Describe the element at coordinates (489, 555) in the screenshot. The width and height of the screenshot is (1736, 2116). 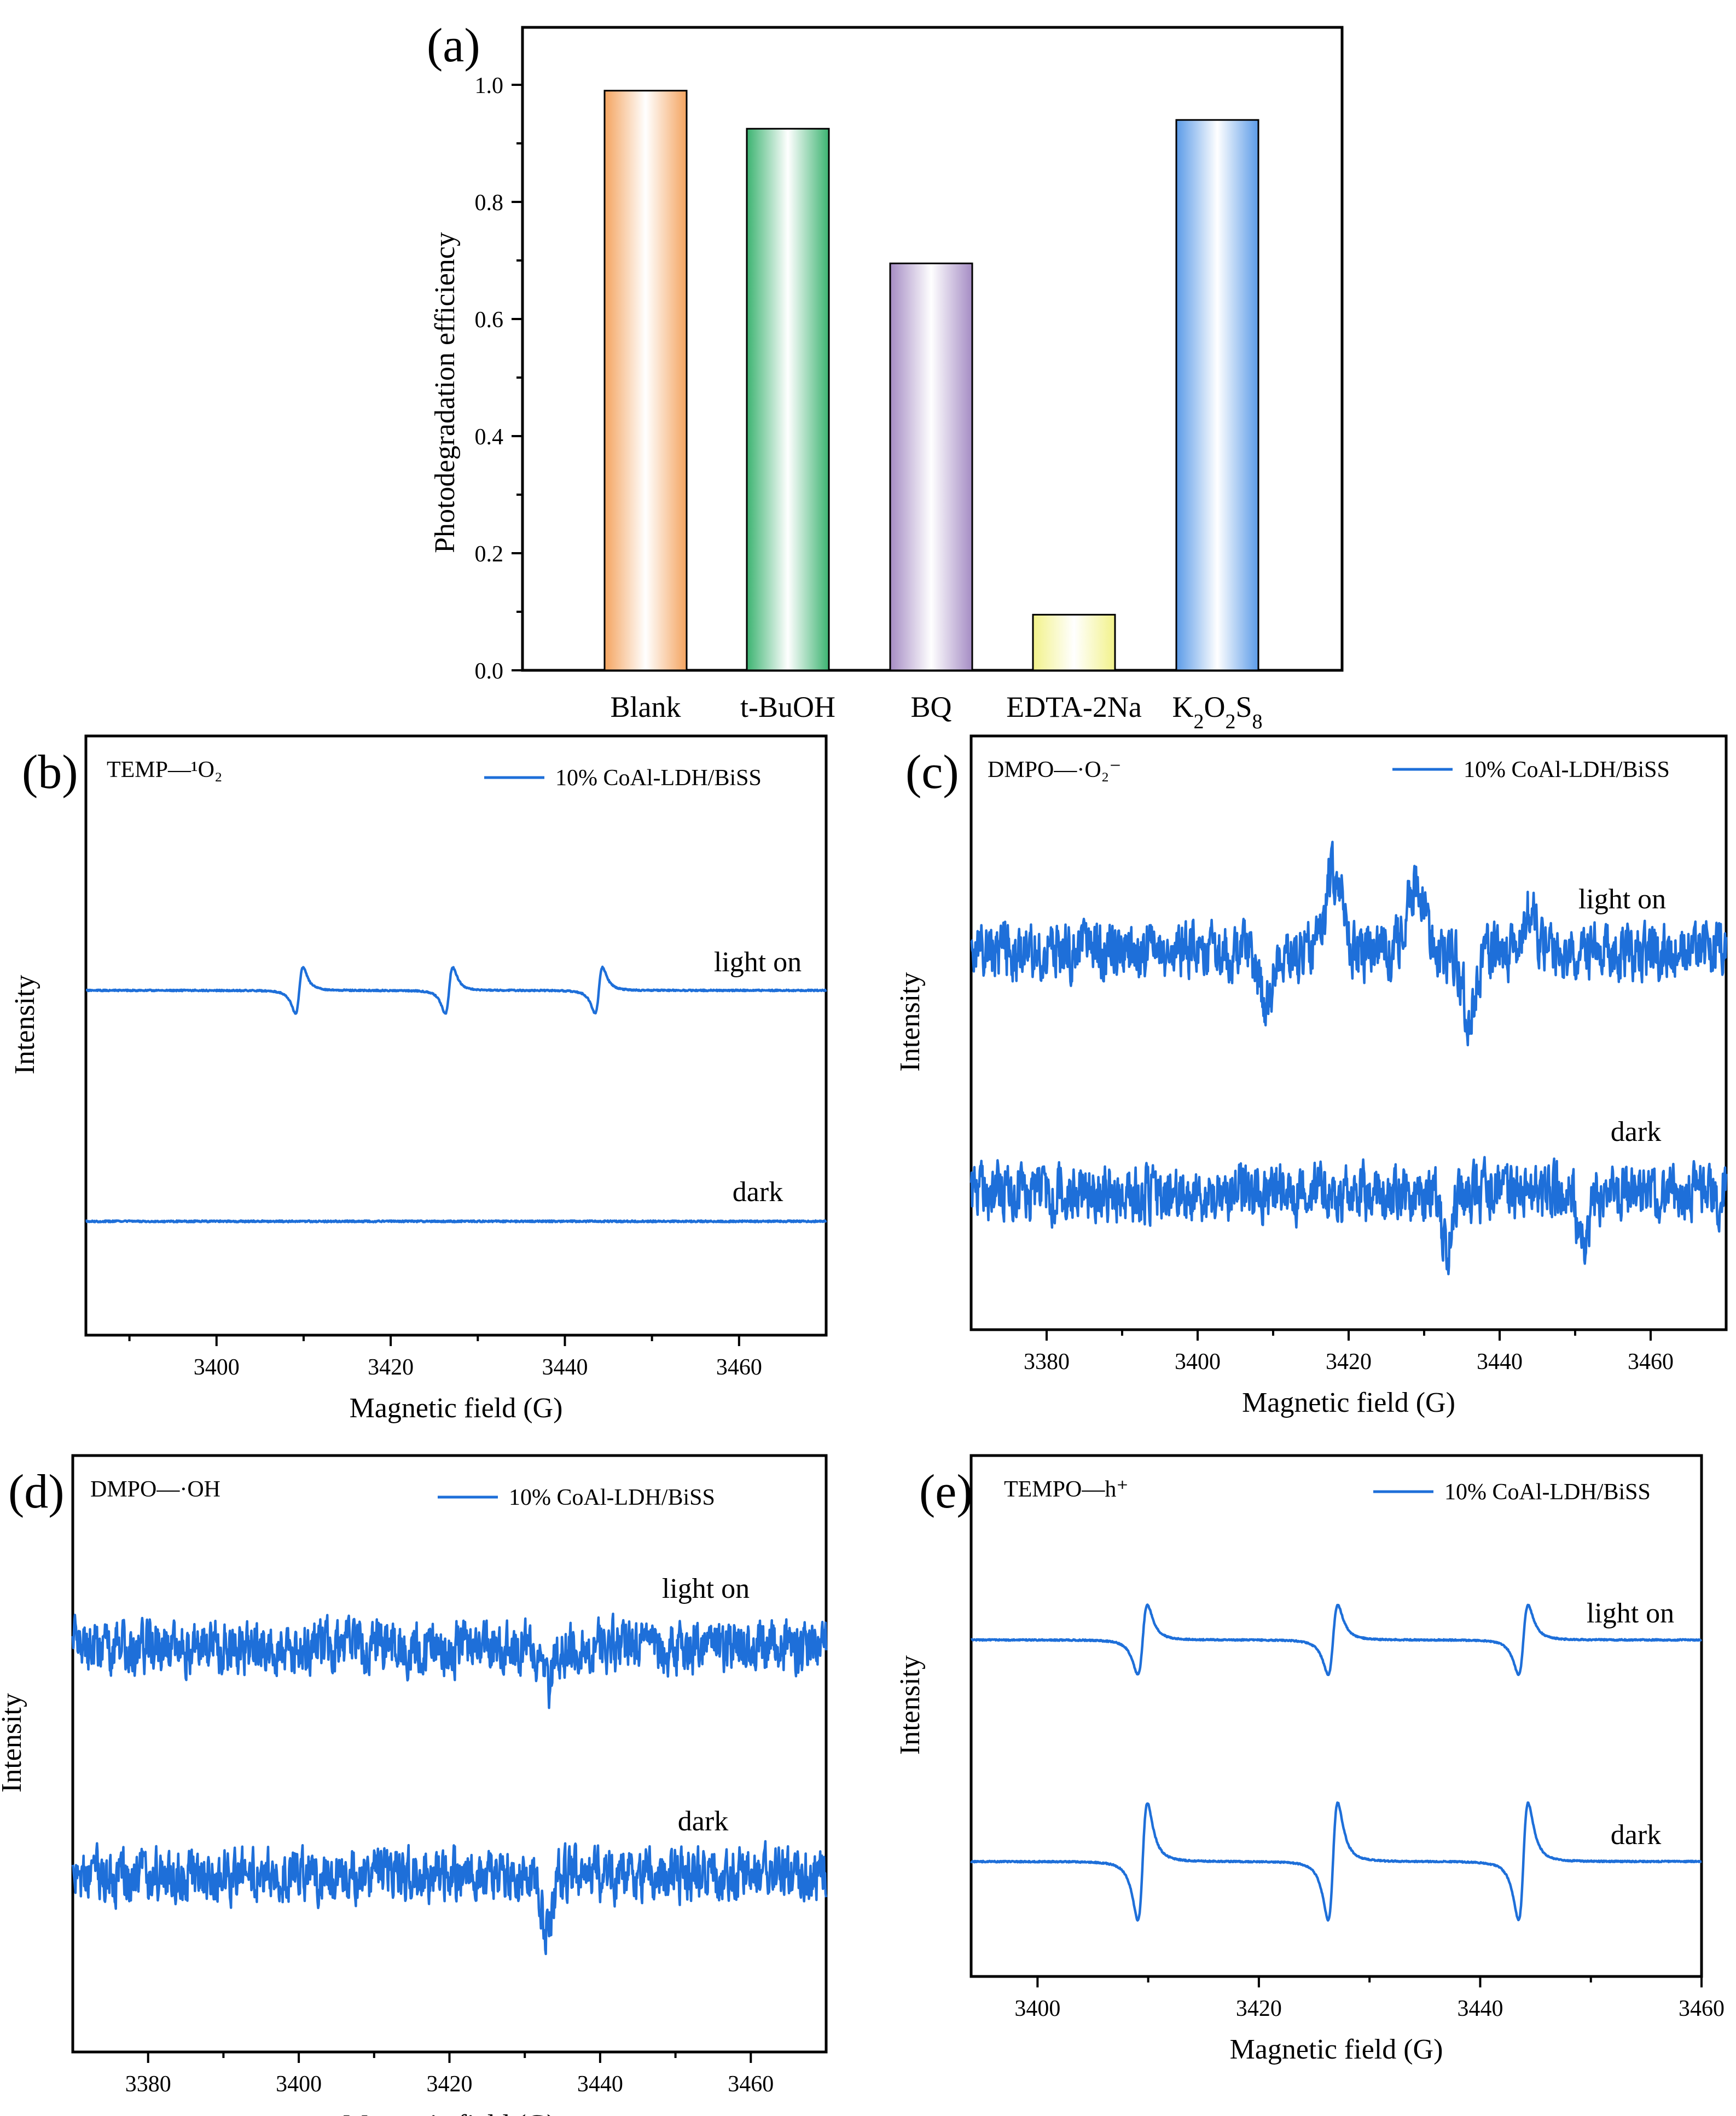
I see `y-tick-label: 0.2` at that location.